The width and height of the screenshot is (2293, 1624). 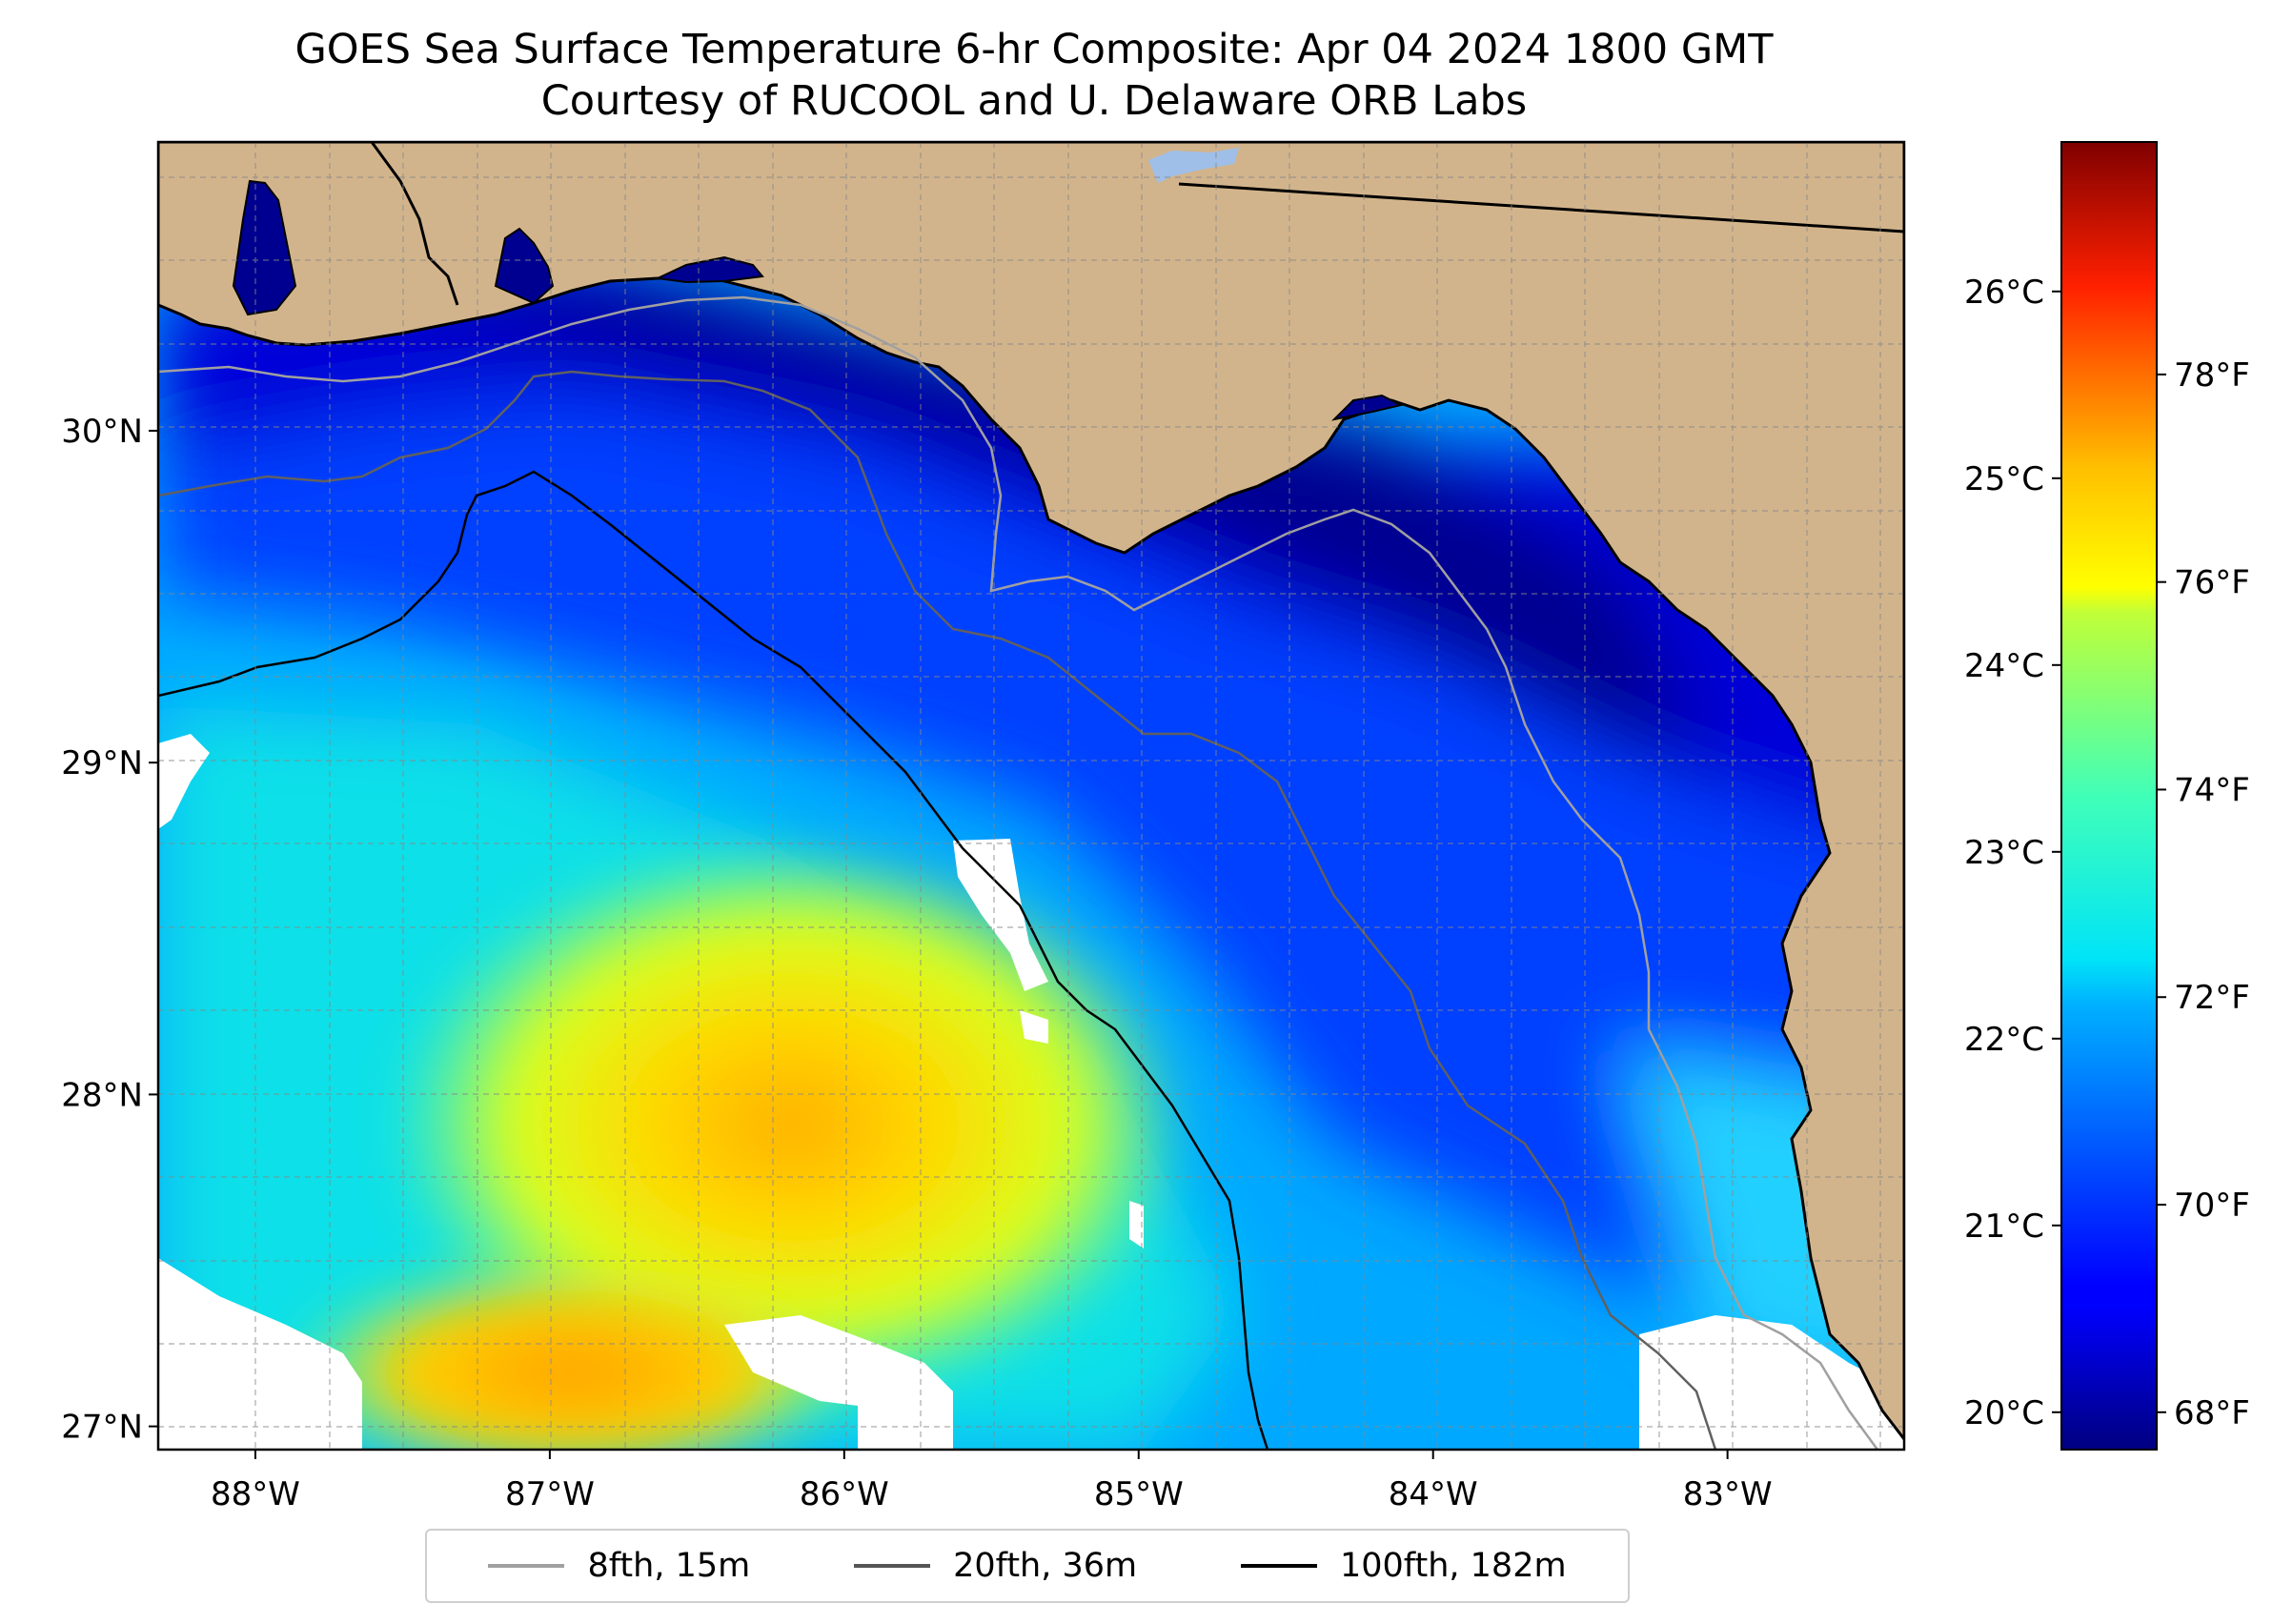 What do you see at coordinates (102, 432) in the screenshot?
I see `lat-tick-label: 30°N` at bounding box center [102, 432].